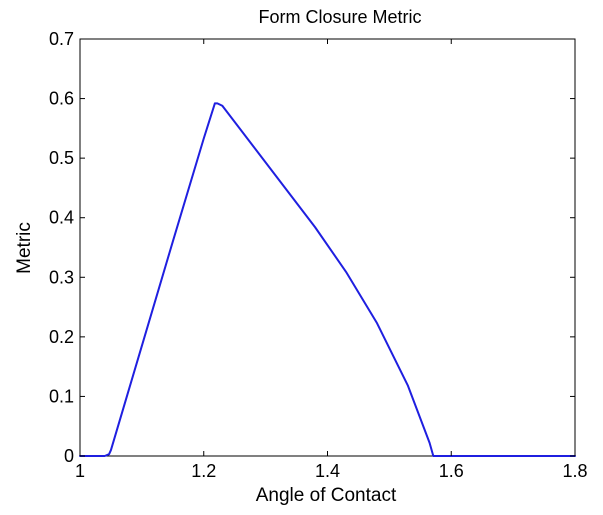 This screenshot has height=515, width=603. What do you see at coordinates (80, 471) in the screenshot?
I see `x-tick-label: 1` at bounding box center [80, 471].